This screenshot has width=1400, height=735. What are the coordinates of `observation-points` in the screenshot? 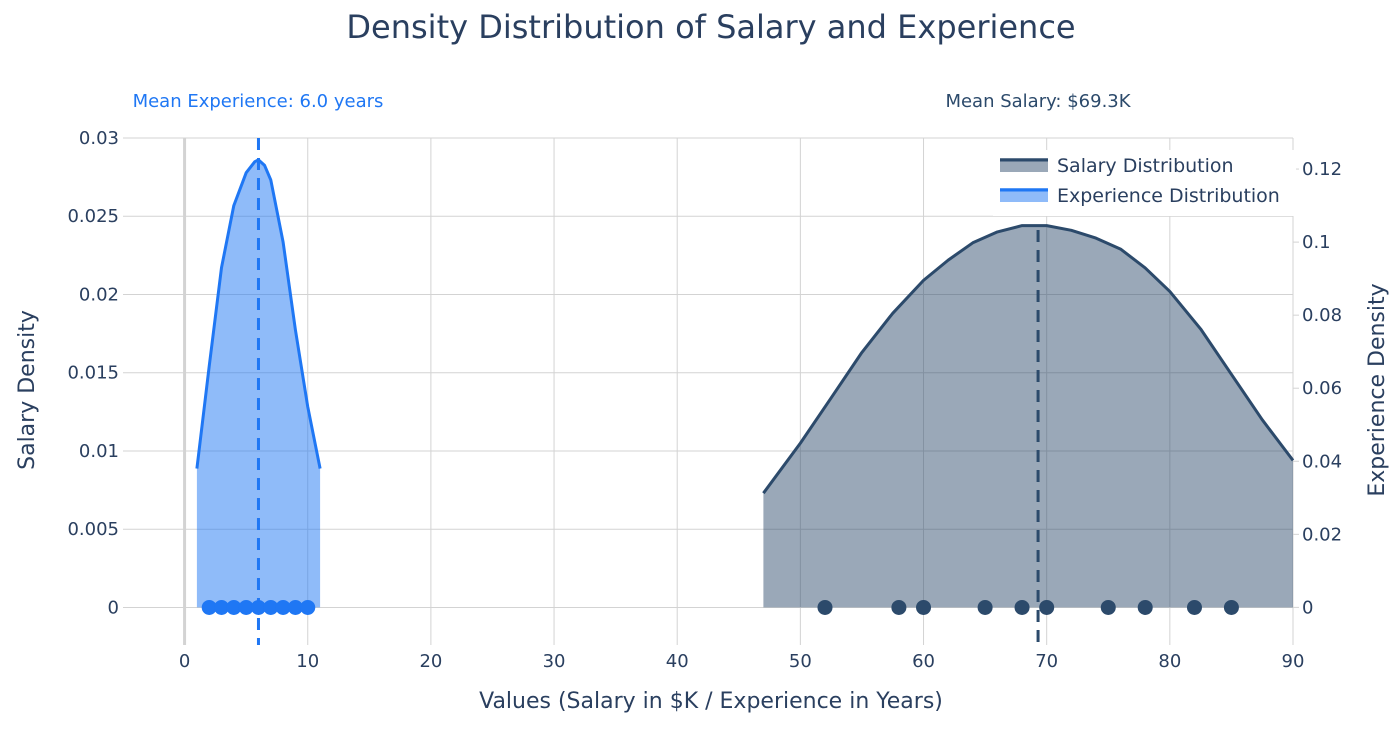 It's located at (720, 607).